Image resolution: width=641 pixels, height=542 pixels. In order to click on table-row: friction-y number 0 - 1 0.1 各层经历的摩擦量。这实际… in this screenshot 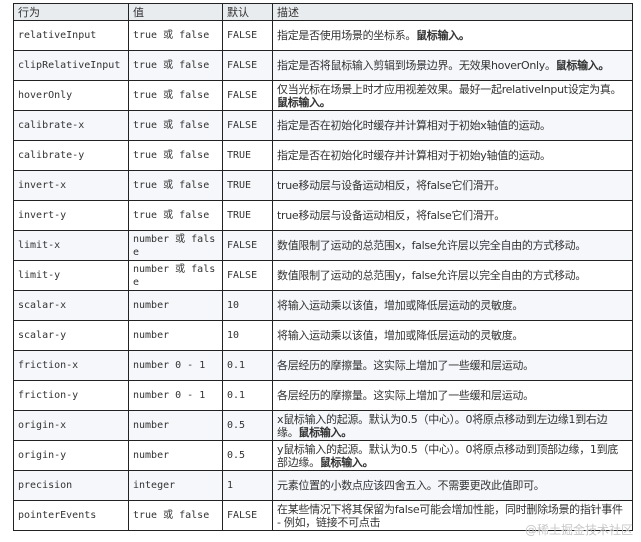, I will do `click(323, 395)`.